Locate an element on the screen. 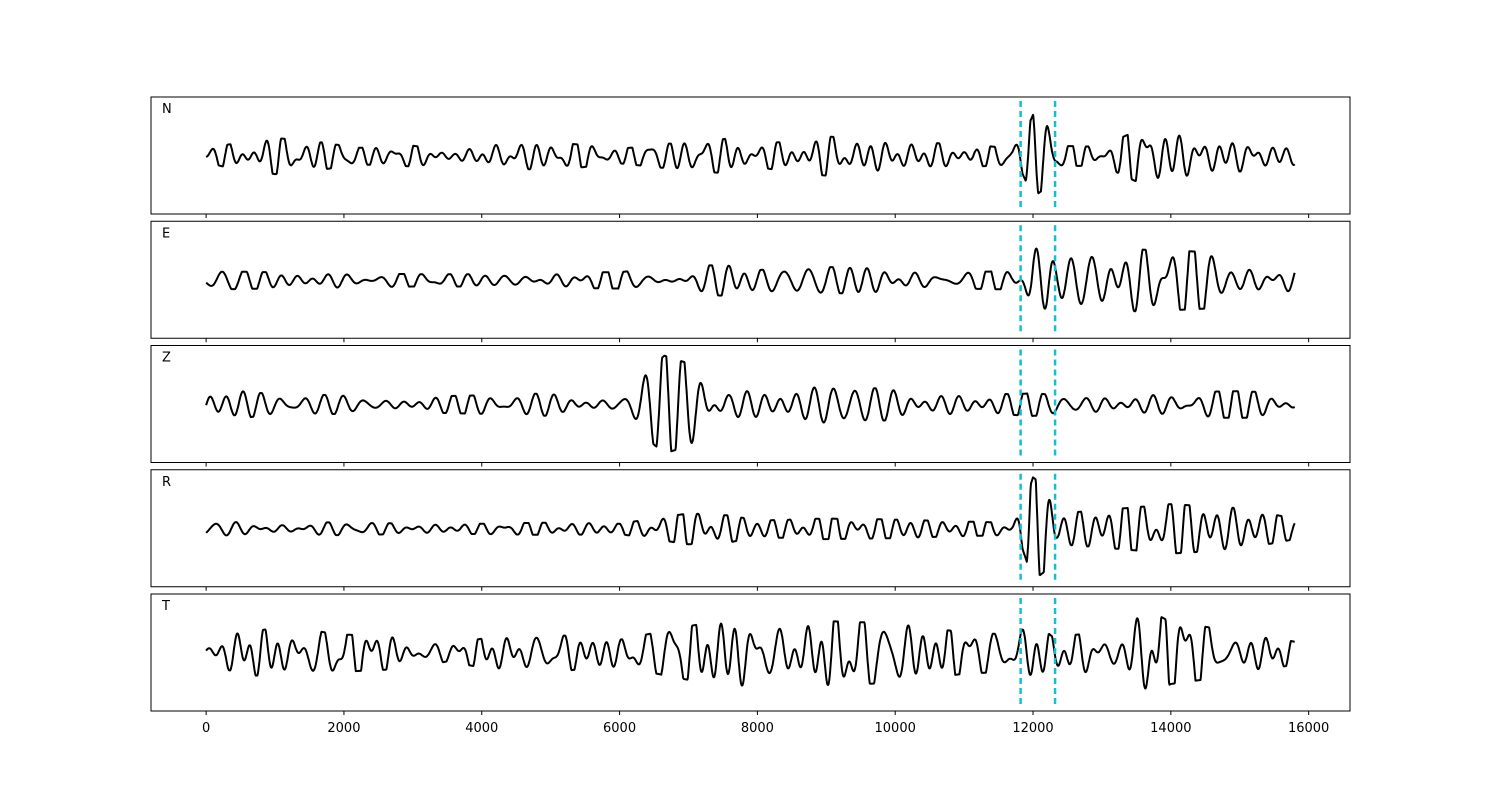 This screenshot has height=800, width=1500. panel-label: N is located at coordinates (167, 109).